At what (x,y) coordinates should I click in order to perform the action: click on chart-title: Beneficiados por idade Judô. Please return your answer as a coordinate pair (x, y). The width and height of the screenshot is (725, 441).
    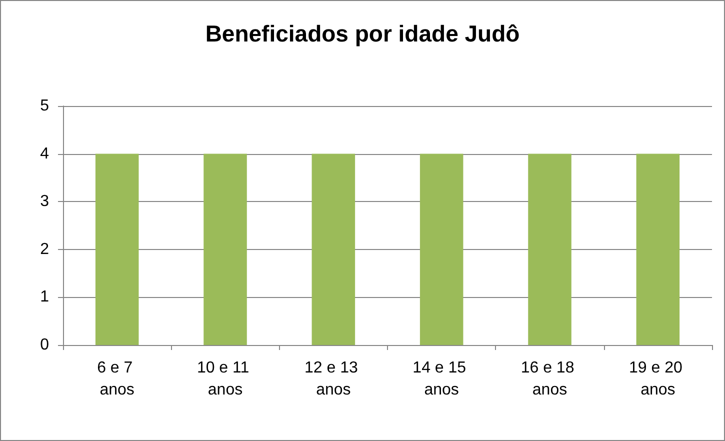
    Looking at the image, I should click on (362, 33).